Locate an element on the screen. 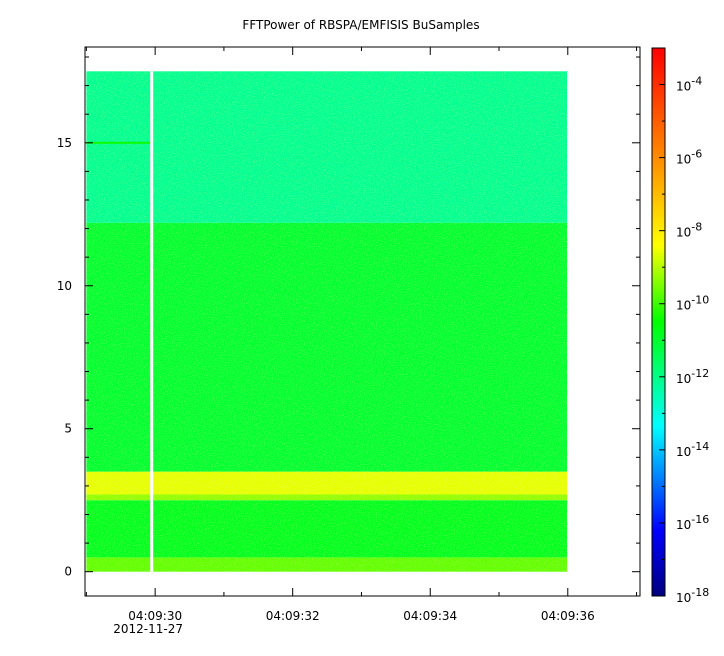 The height and width of the screenshot is (656, 724). y-tick-label: 15 is located at coordinates (64, 143).